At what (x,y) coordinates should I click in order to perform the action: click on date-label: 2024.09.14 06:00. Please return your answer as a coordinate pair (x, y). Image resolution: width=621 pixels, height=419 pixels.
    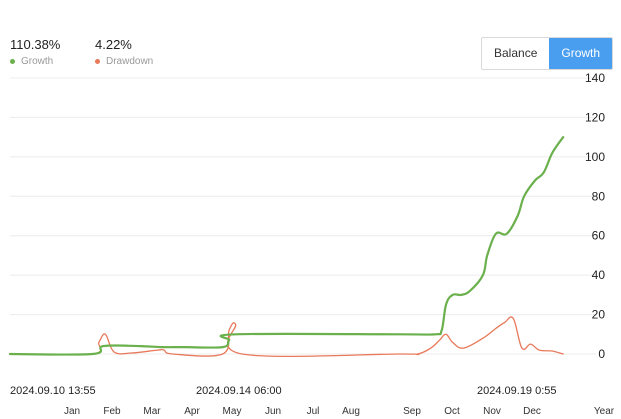
    Looking at the image, I should click on (239, 391).